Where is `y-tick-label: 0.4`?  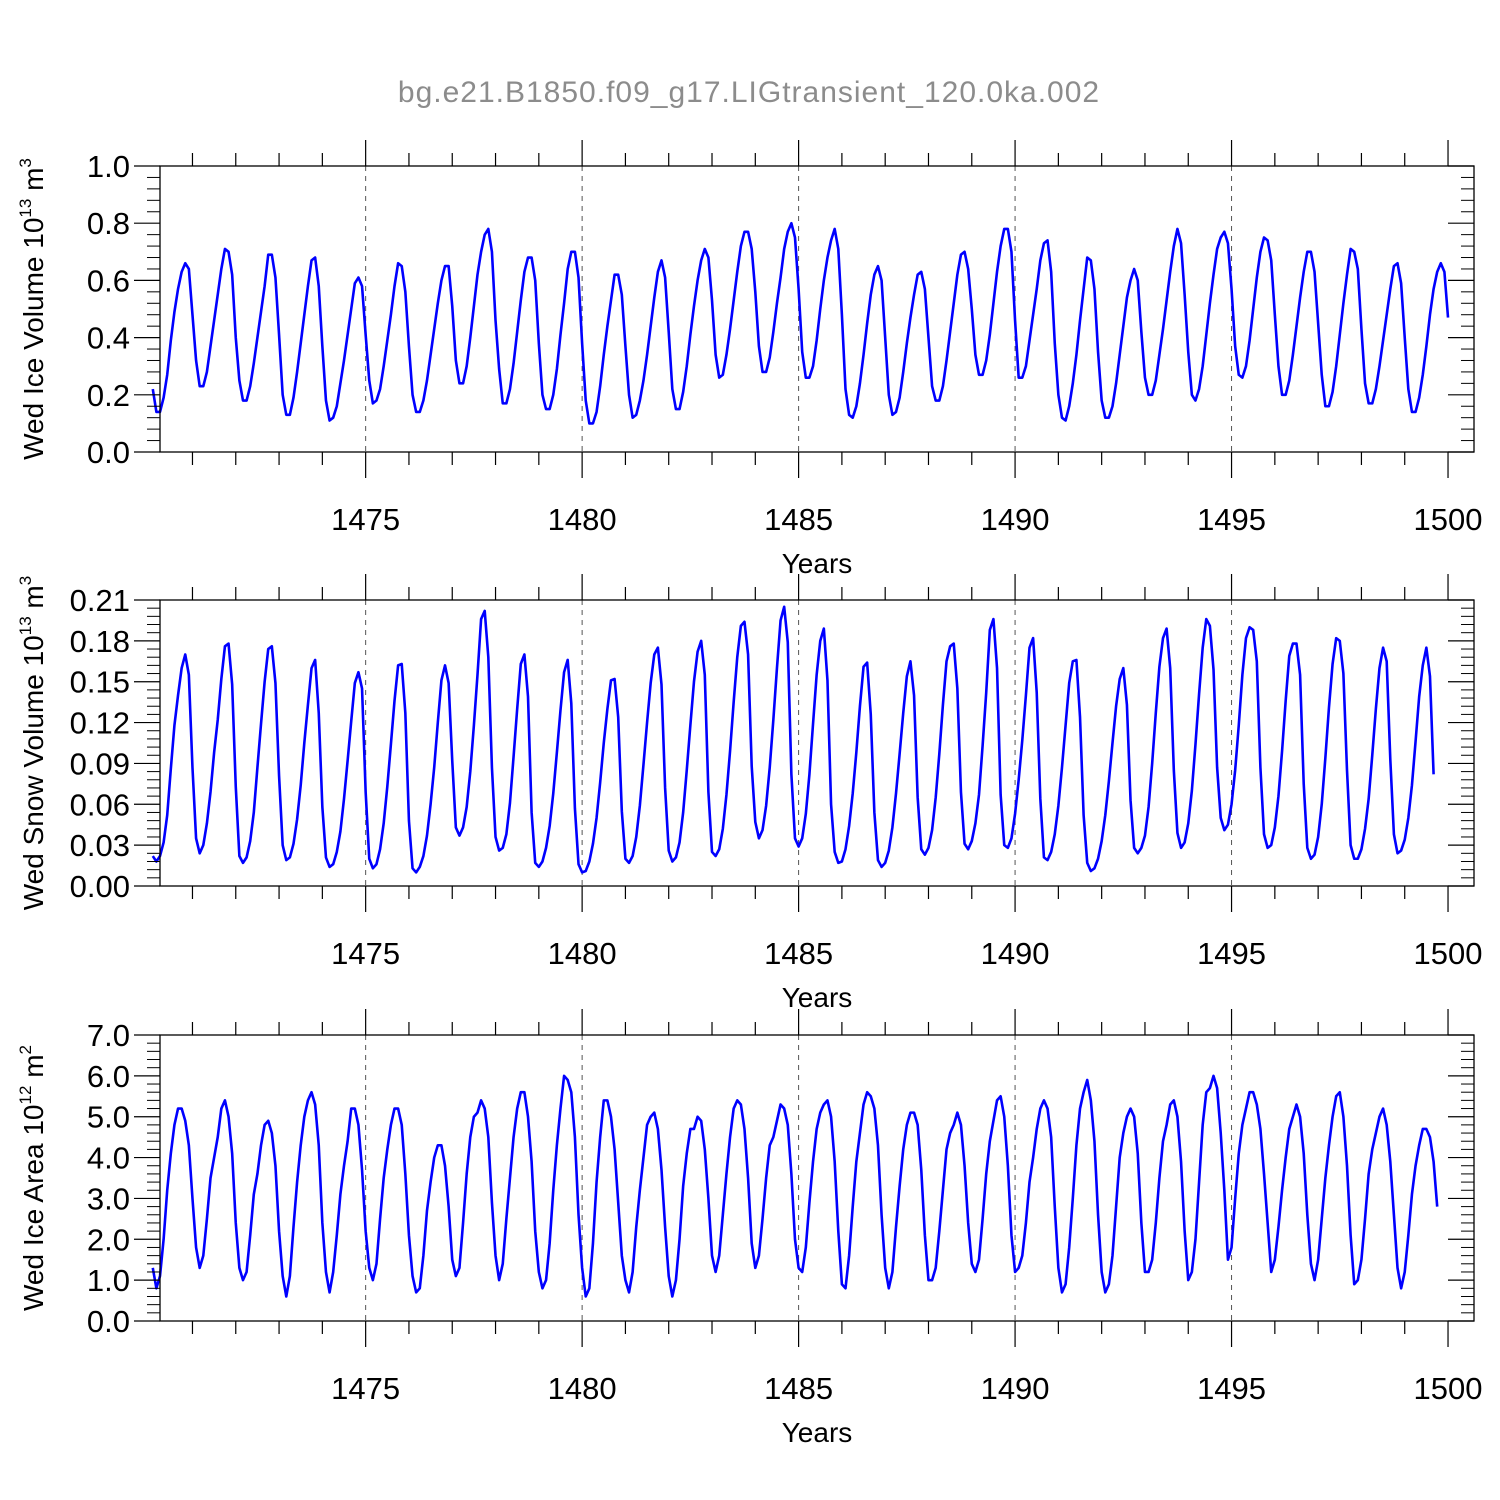 y-tick-label: 0.4 is located at coordinates (108, 338).